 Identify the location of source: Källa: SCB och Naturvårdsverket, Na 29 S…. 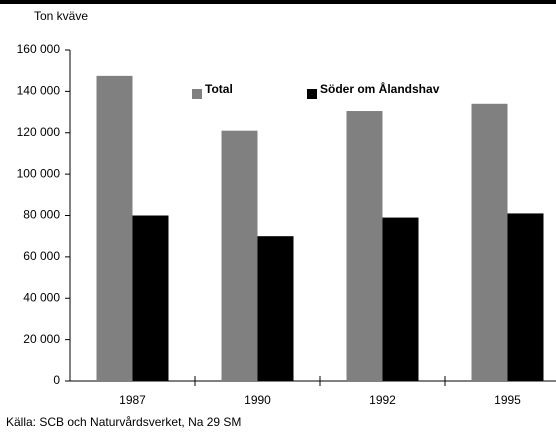
(123, 422).